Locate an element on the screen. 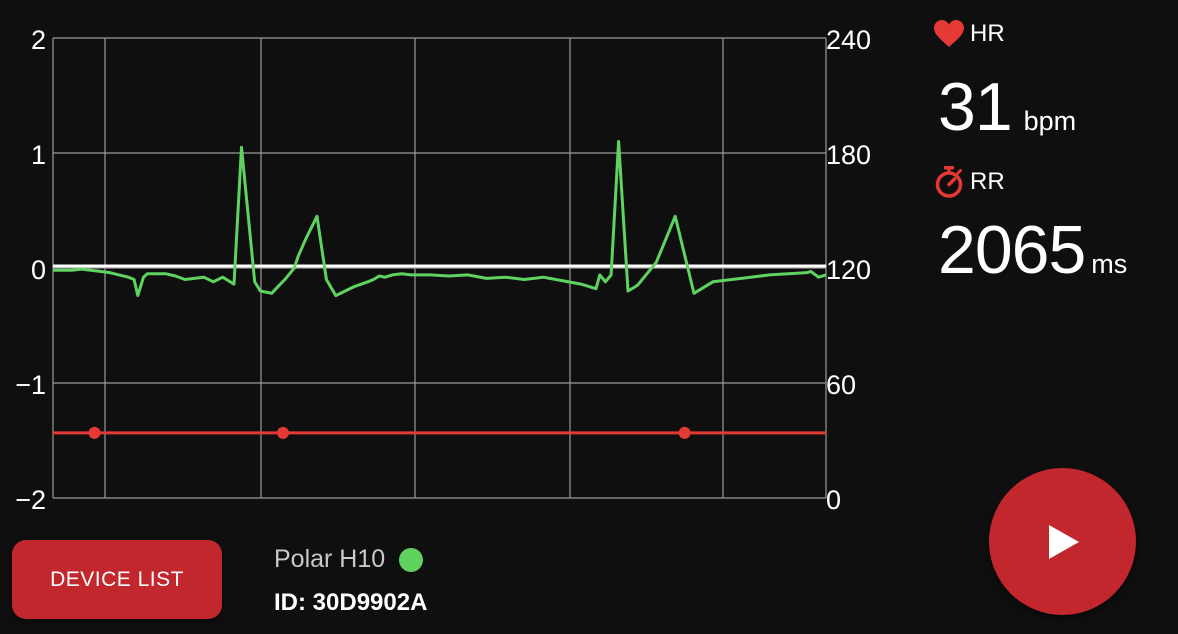  device-name-row: Polar H10 is located at coordinates (348, 559).